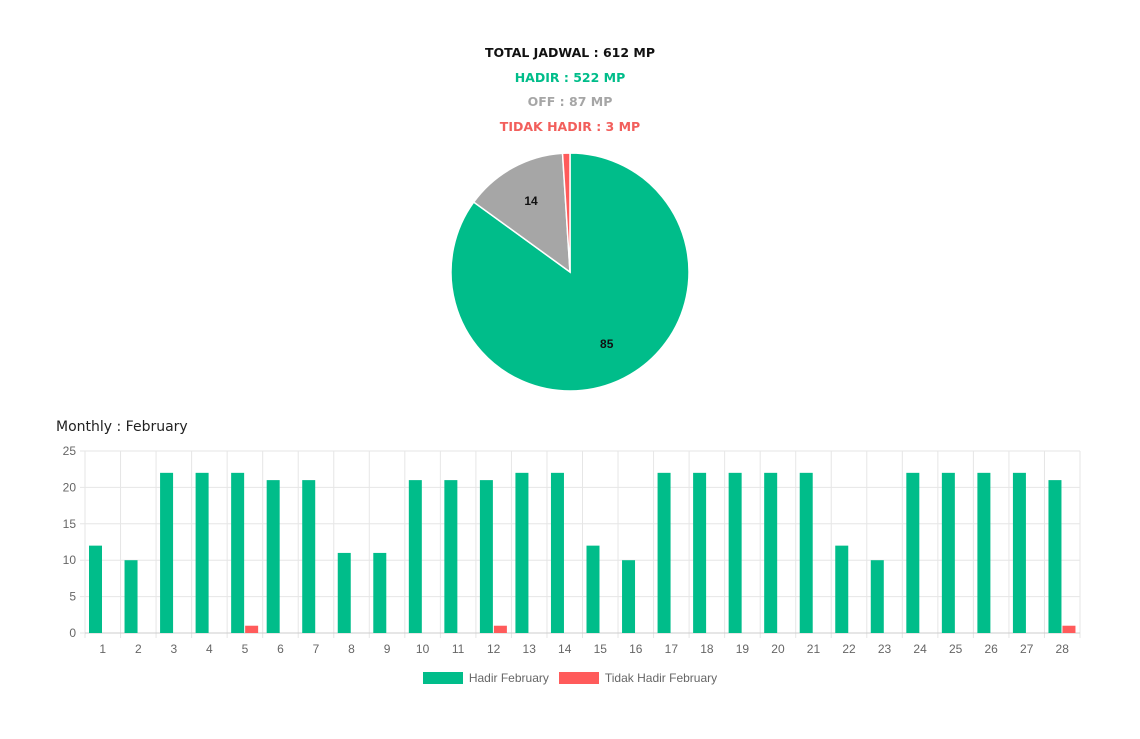 The image size is (1140, 739). I want to click on x-tick-label: 1, so click(102, 649).